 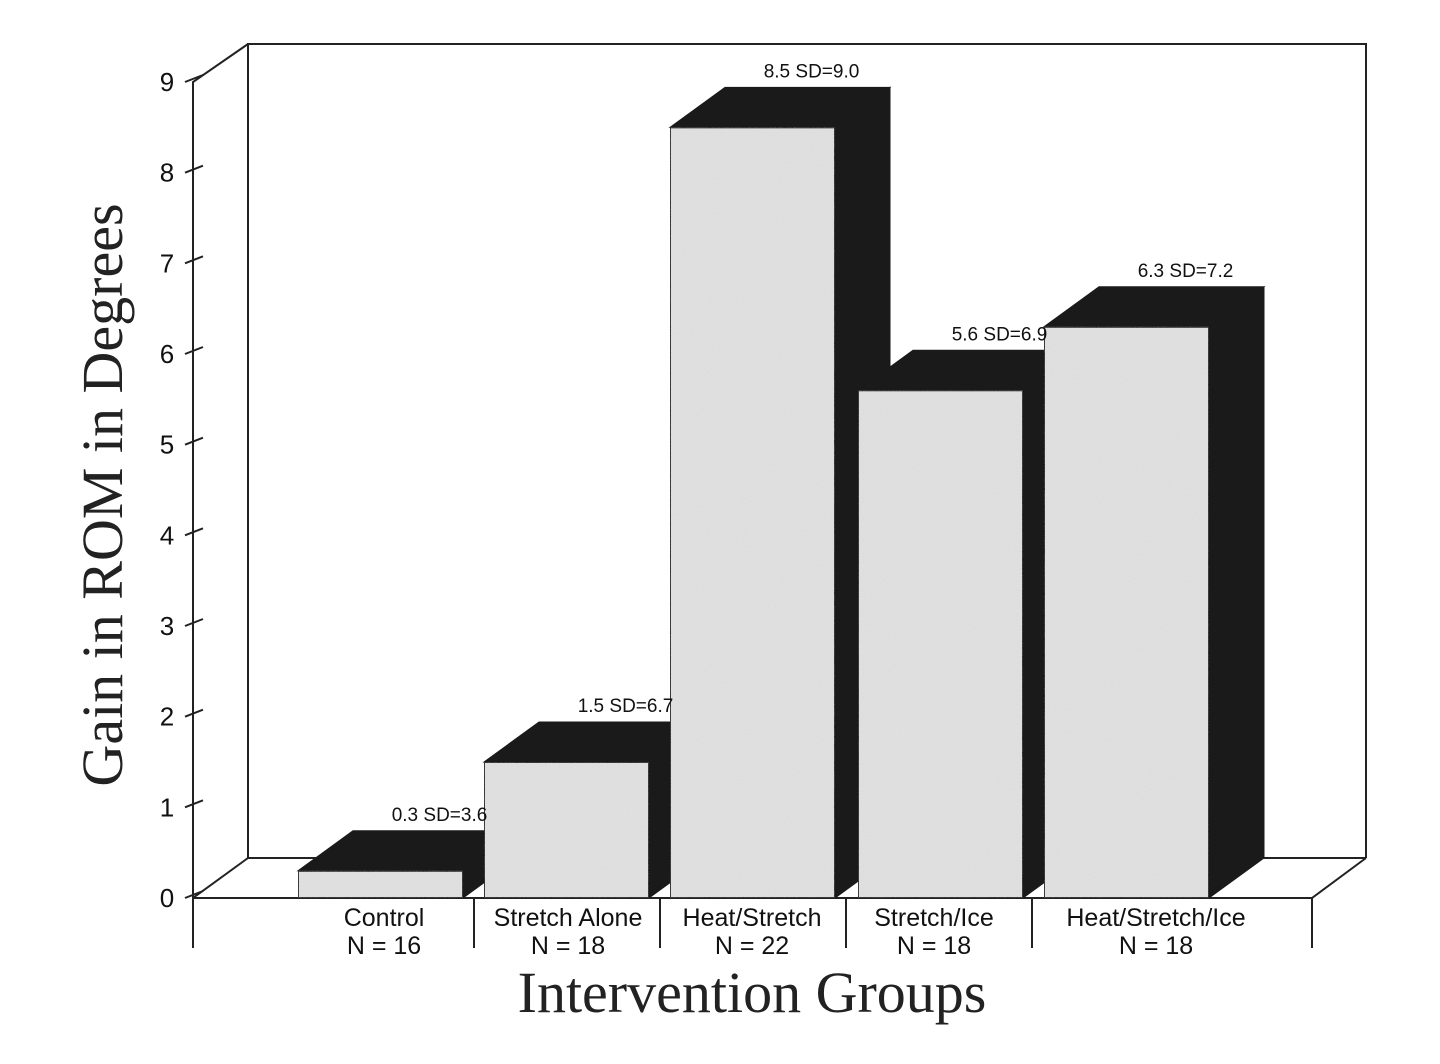 What do you see at coordinates (626, 706) in the screenshot?
I see `data-label: 1.5 SD=6.7` at bounding box center [626, 706].